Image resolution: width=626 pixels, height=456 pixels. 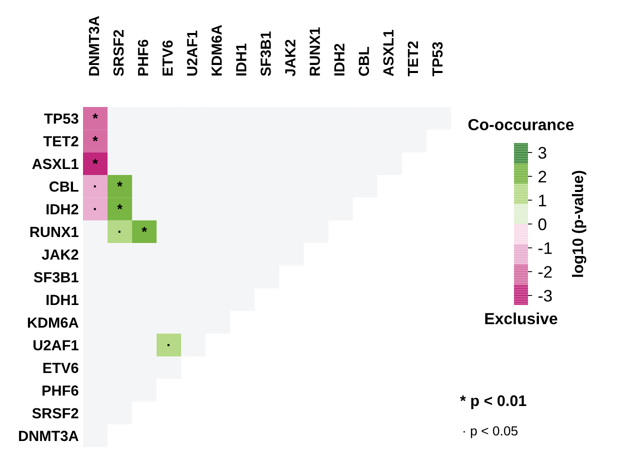 I want to click on text: Exclusive, so click(x=521, y=318).